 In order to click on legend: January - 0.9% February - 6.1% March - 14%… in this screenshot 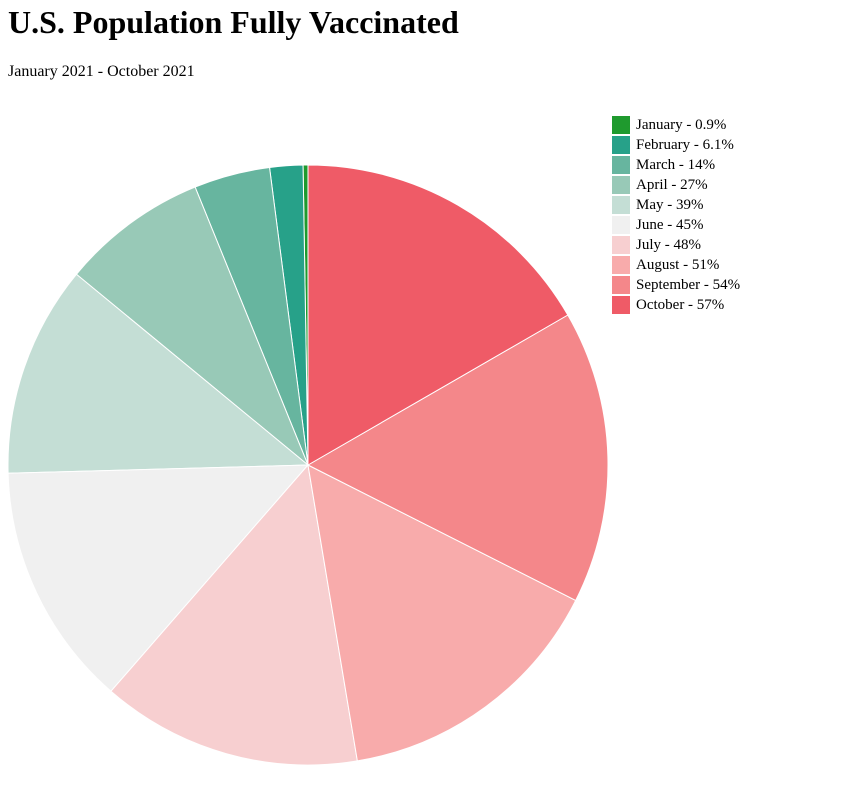, I will do `click(676, 215)`.